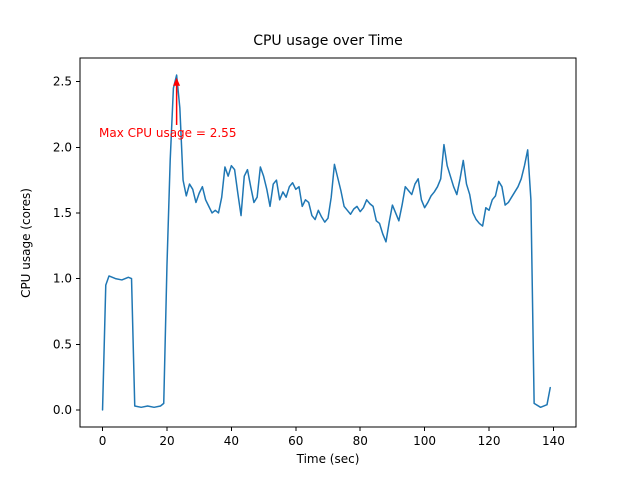 This screenshot has height=480, width=640. Describe the element at coordinates (177, 101) in the screenshot. I see `annotation-arrow` at that location.